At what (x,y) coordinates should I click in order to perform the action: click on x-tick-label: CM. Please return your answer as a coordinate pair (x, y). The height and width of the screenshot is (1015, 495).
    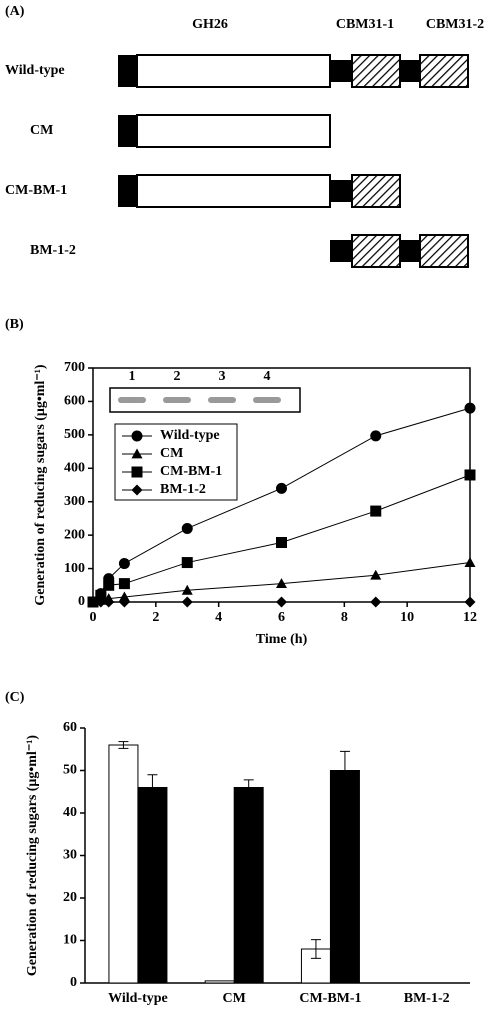
    Looking at the image, I should click on (234, 998).